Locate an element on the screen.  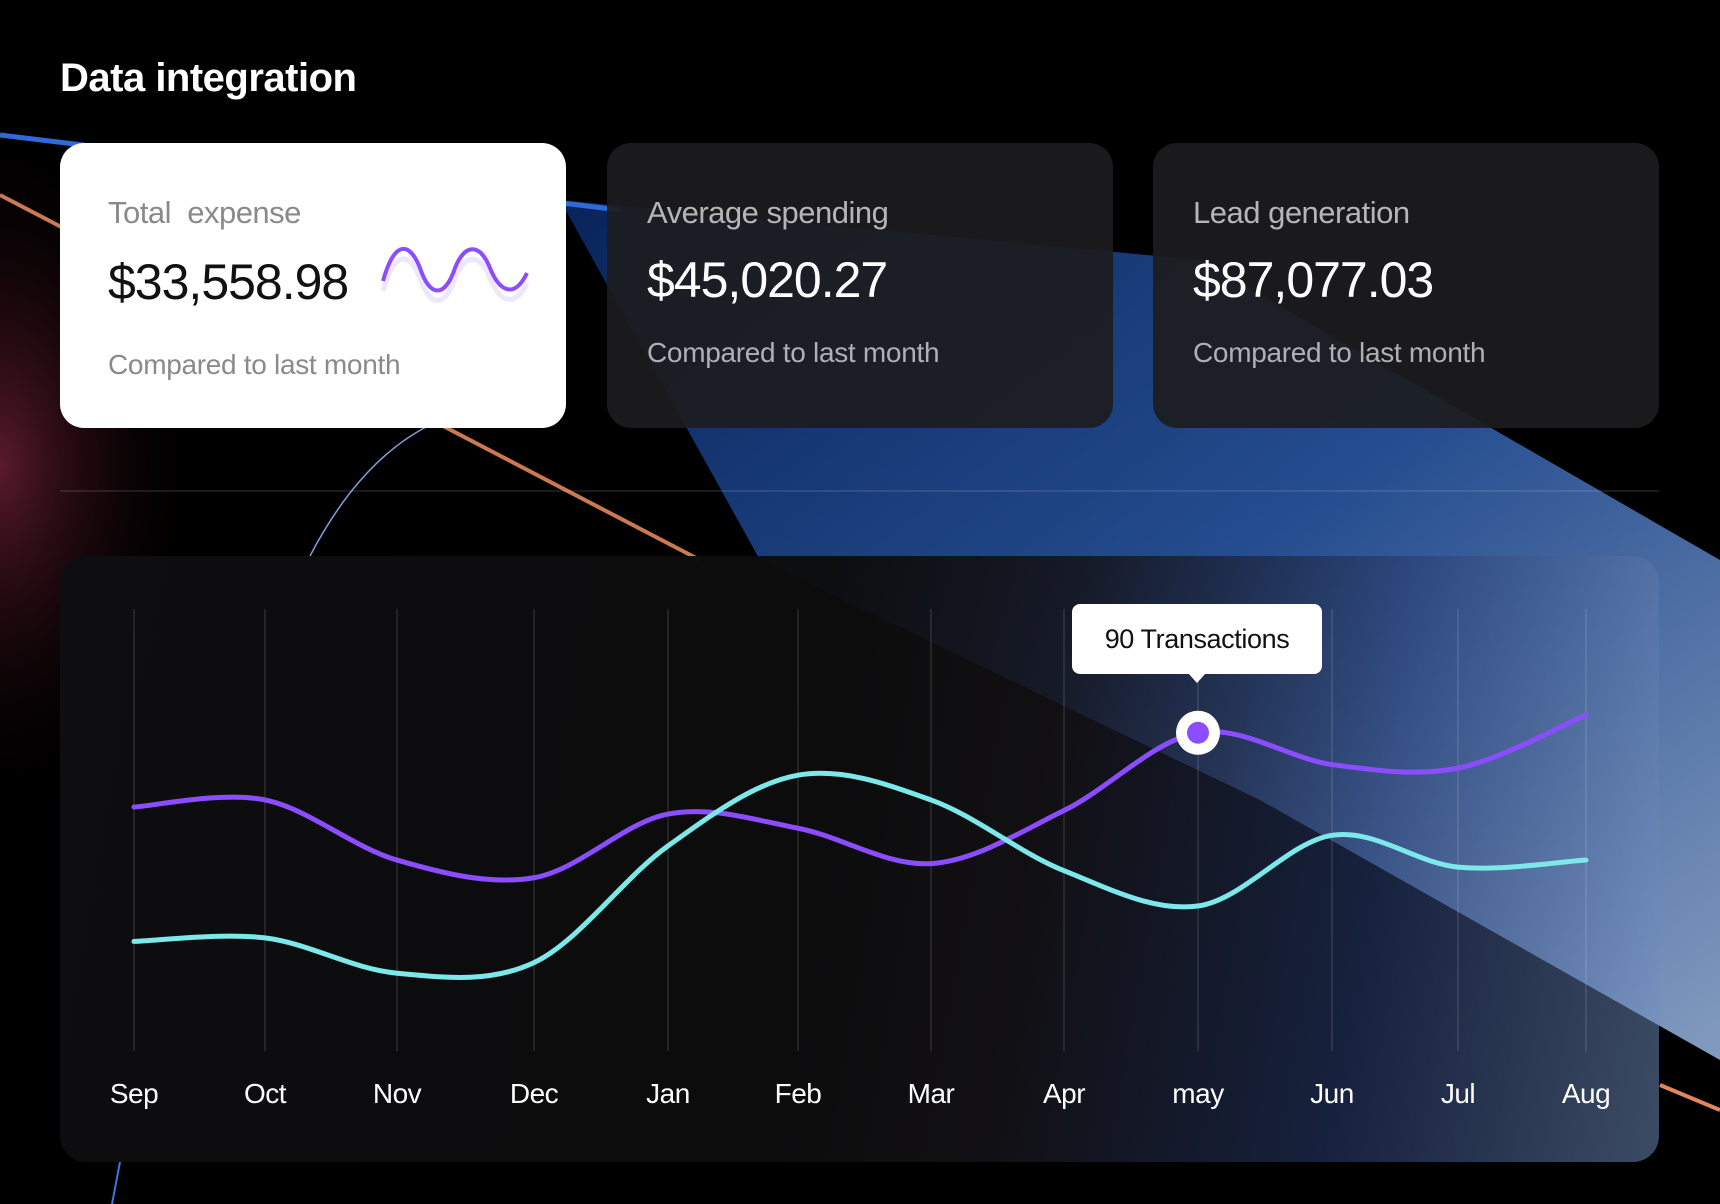
x-tick-label: Jul is located at coordinates (1458, 1093).